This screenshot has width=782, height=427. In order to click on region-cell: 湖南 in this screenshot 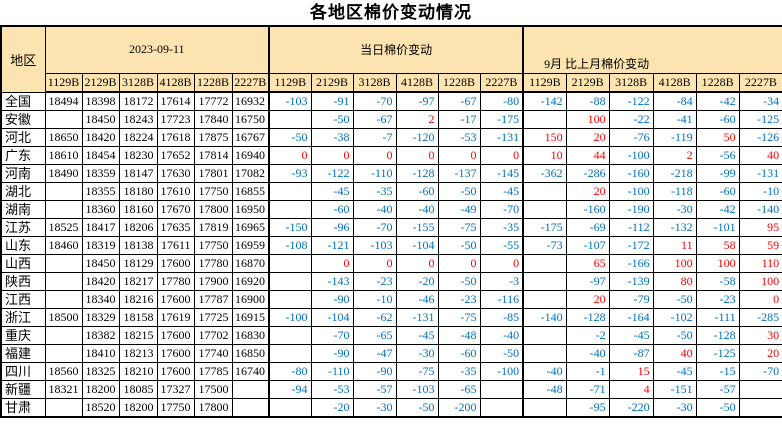, I will do `click(23, 209)`.